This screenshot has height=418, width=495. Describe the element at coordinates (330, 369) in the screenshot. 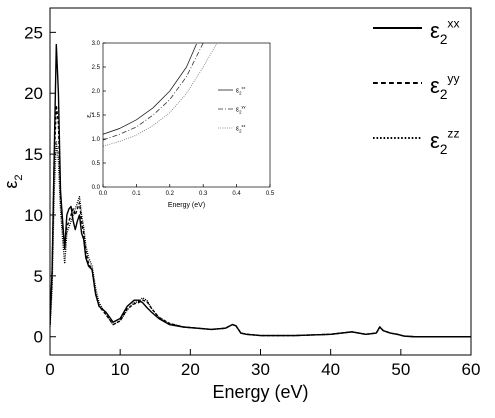

I see `x-tick-label: 40` at that location.